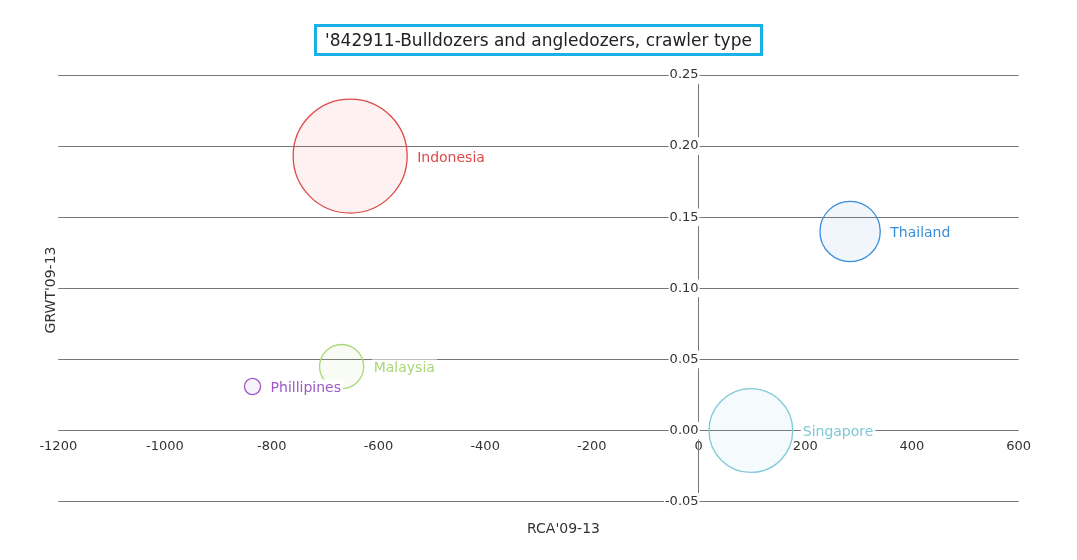 The height and width of the screenshot is (560, 1077). Describe the element at coordinates (306, 387) in the screenshot. I see `series-label: Phillipines` at that location.